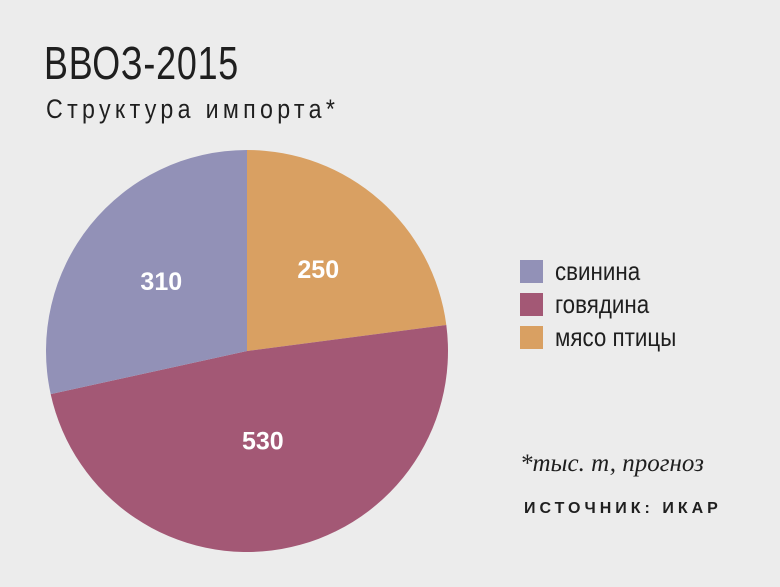  Describe the element at coordinates (612, 463) in the screenshot. I see `units-note: *тыс. т, прогноз` at that location.